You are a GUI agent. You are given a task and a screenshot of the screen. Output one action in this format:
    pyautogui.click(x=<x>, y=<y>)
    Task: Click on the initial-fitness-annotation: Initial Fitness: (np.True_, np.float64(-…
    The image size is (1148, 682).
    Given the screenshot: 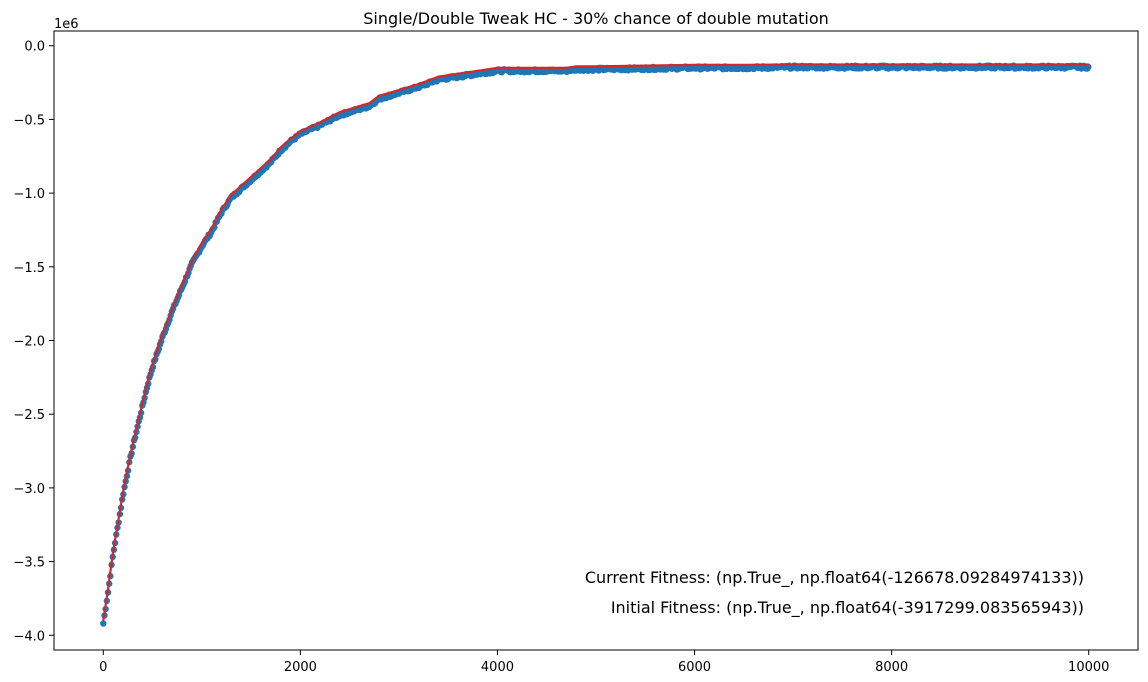 What is the action you would take?
    pyautogui.click(x=847, y=608)
    